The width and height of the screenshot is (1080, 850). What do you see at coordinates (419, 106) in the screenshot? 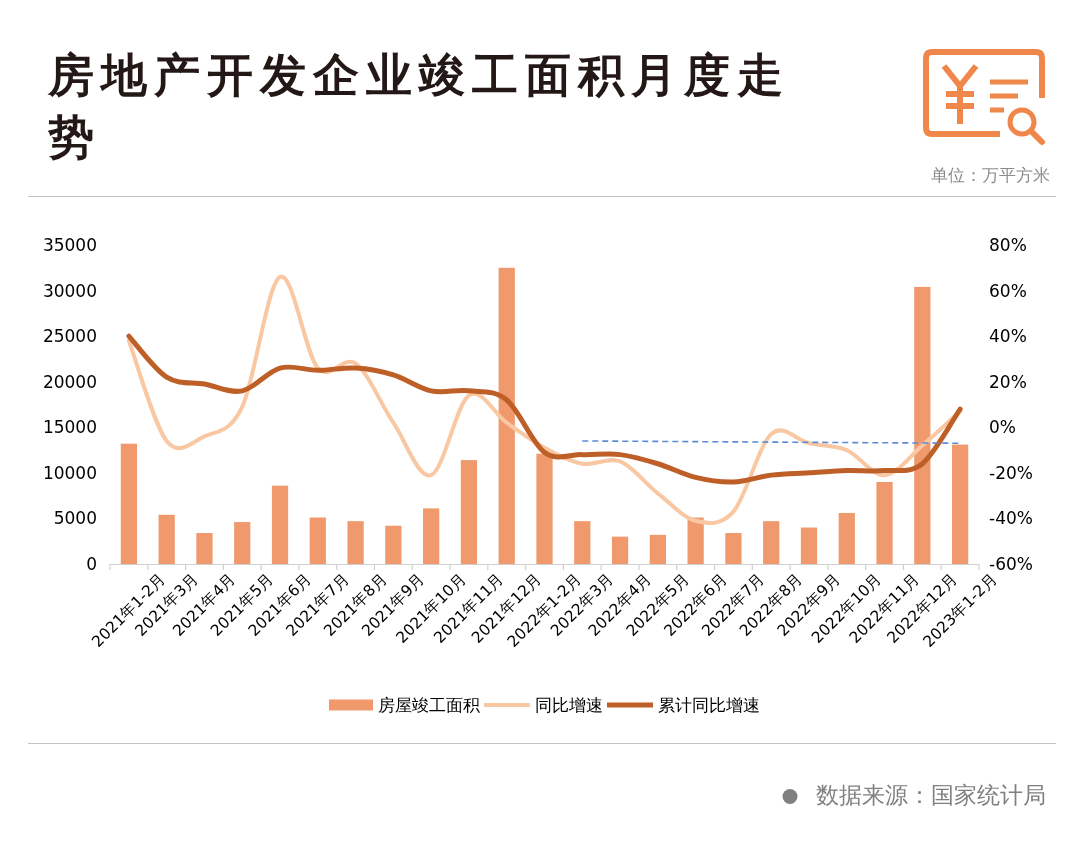
I see `chart-title: 房地产开发企业竣工面积月度走势` at bounding box center [419, 106].